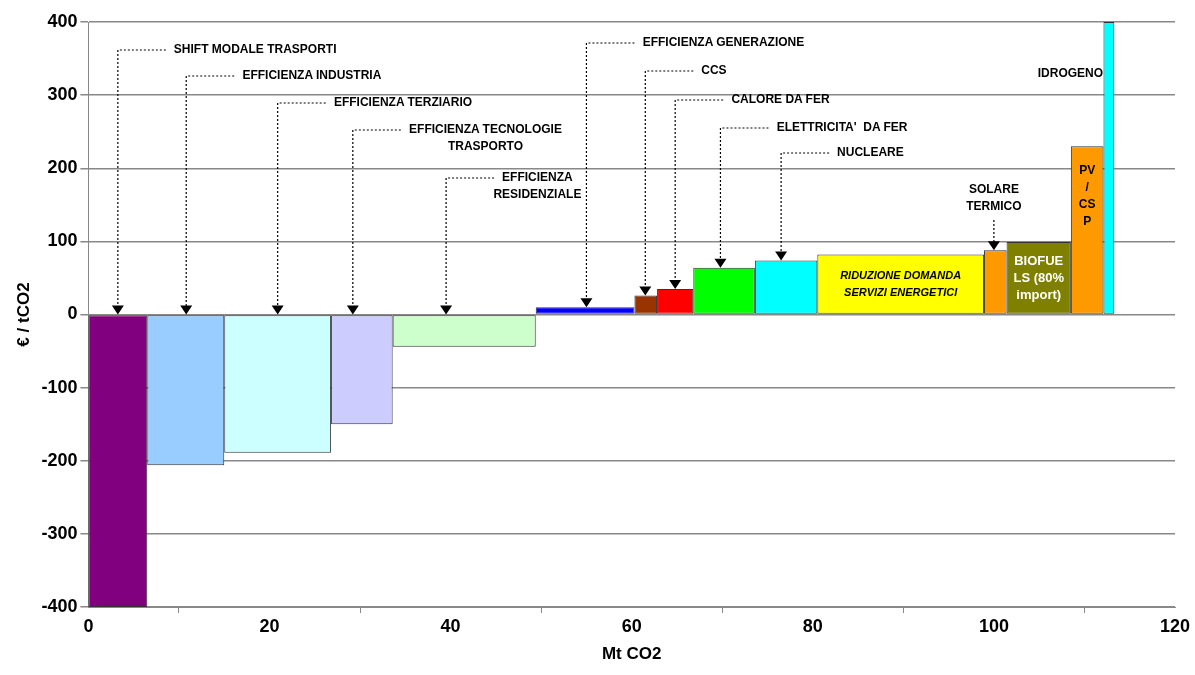 Image resolution: width=1195 pixels, height=675 pixels. Describe the element at coordinates (62, 20) in the screenshot. I see `y-tick-label: 400` at that location.